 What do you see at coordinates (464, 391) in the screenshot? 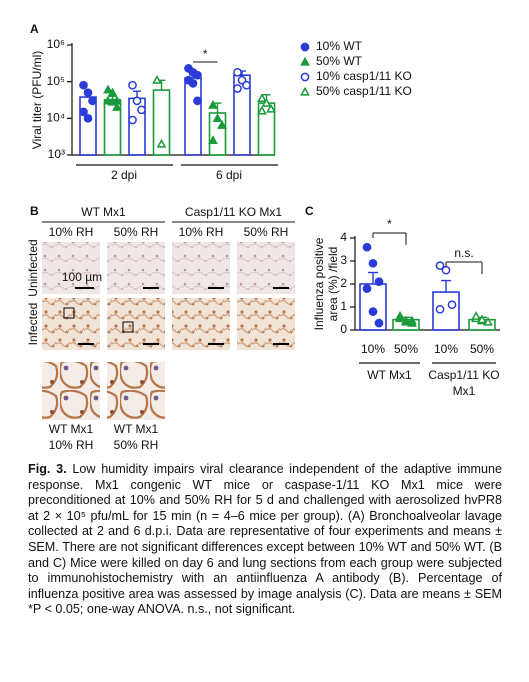
I see `group-label: Mx1` at bounding box center [464, 391].